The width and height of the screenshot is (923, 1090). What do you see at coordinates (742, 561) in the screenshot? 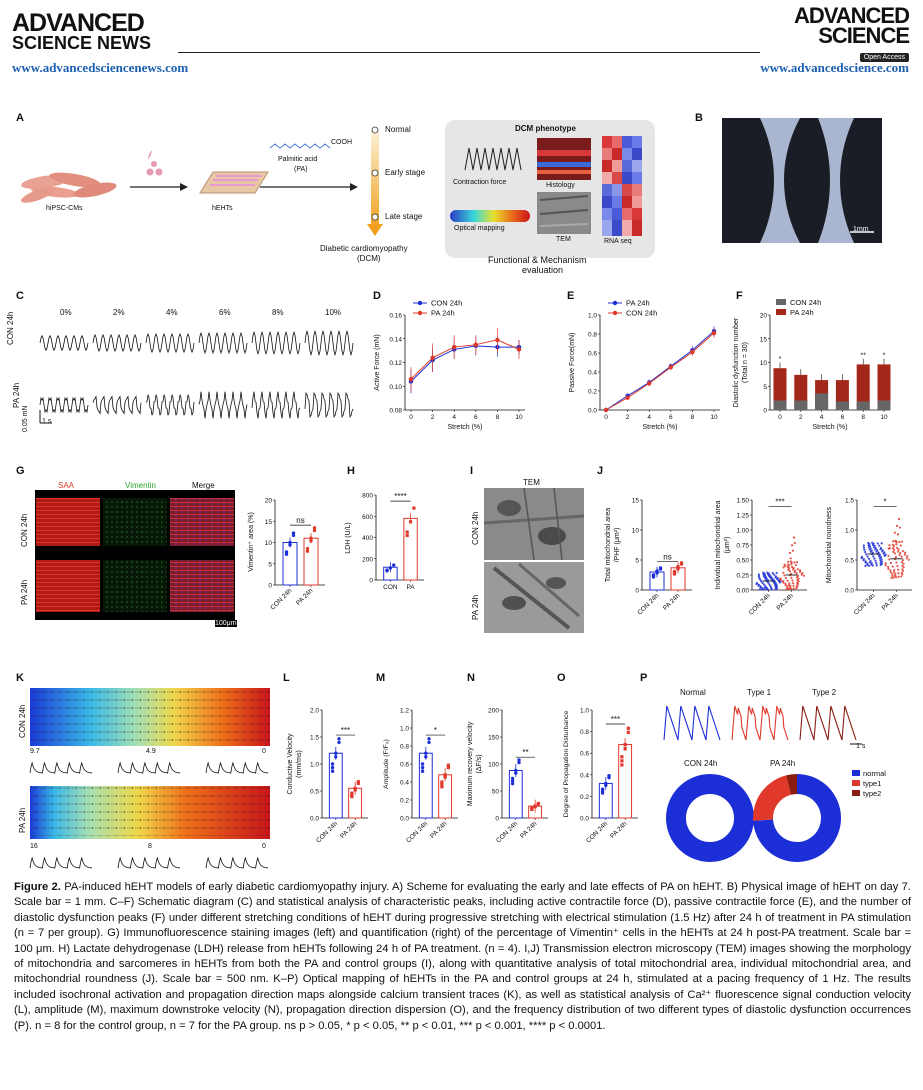
I see `y-tick-label: 0.50` at bounding box center [742, 561].